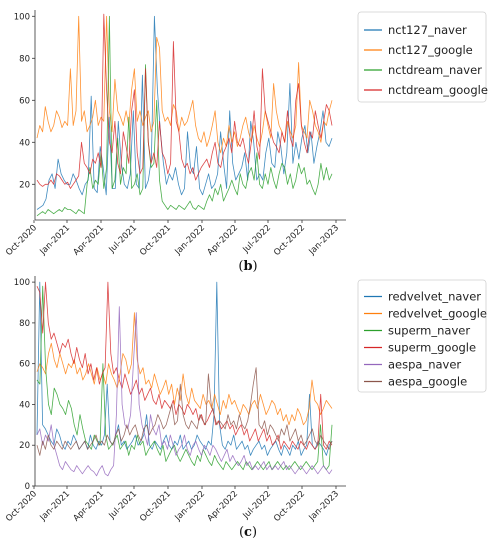 The image size is (496, 550). I want to click on legend-label-nctdream_google: nctdream_google, so click(438, 90).